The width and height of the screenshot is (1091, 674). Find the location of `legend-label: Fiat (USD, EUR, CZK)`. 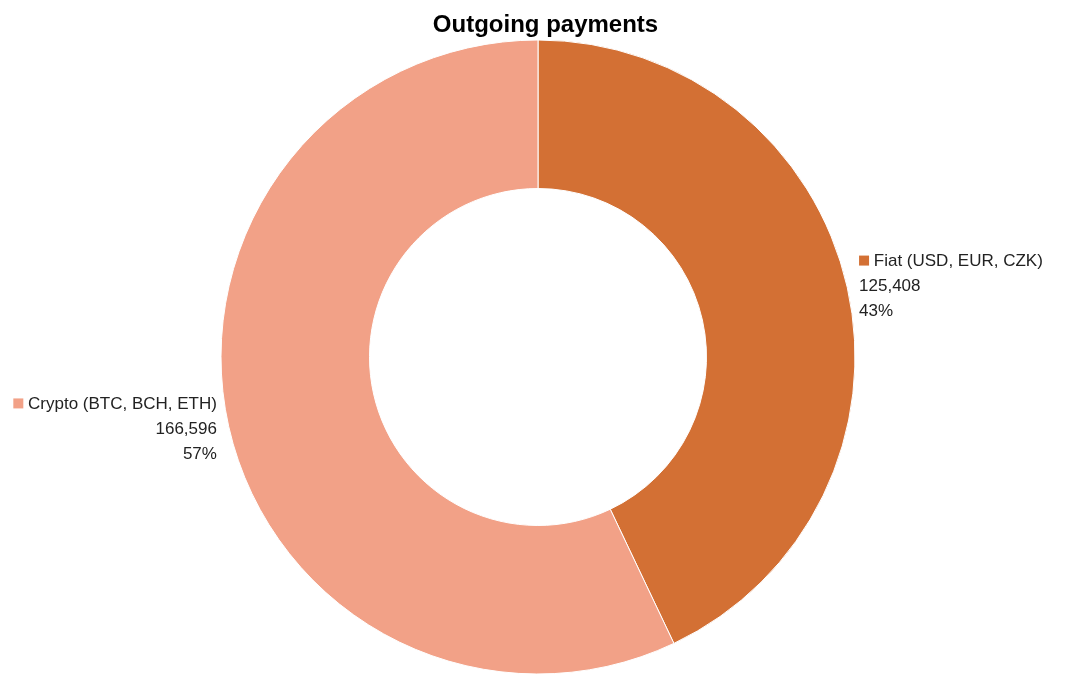

legend-label: Fiat (USD, EUR, CZK) is located at coordinates (956, 261).